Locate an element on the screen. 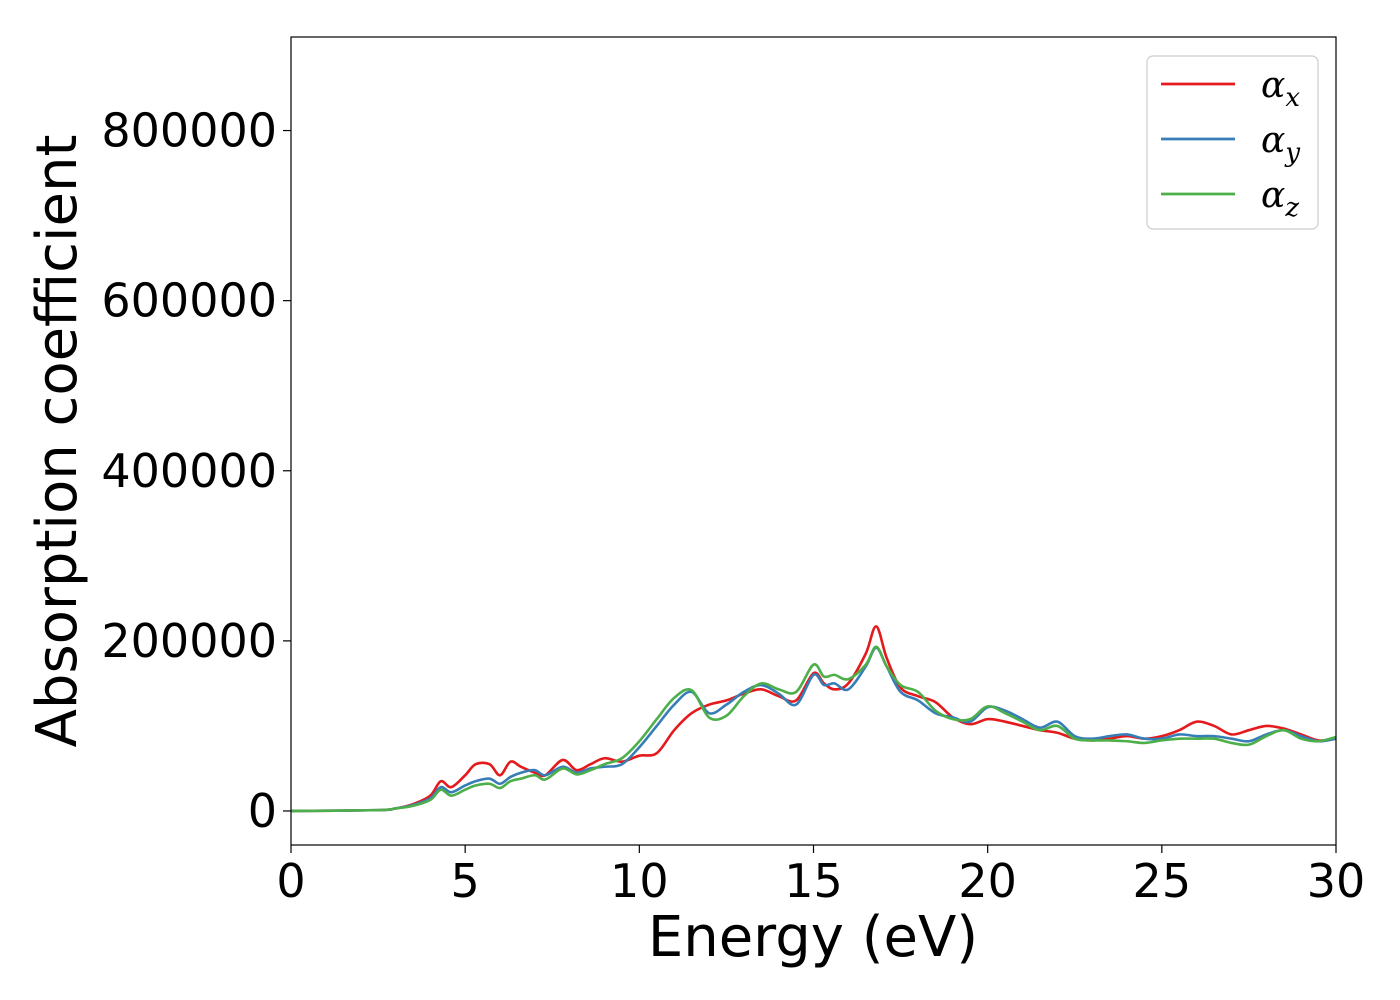 The width and height of the screenshot is (1400, 1000). legend-label-z: αz is located at coordinates (1280, 199).